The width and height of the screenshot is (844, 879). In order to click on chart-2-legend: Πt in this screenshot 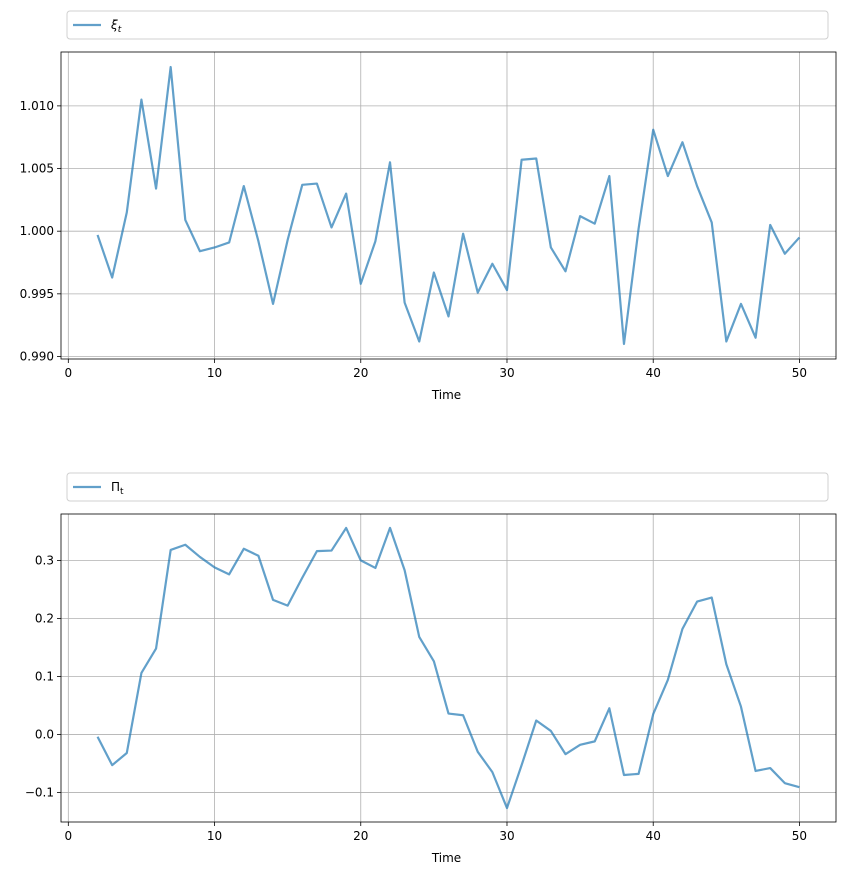, I will do `click(447, 487)`.